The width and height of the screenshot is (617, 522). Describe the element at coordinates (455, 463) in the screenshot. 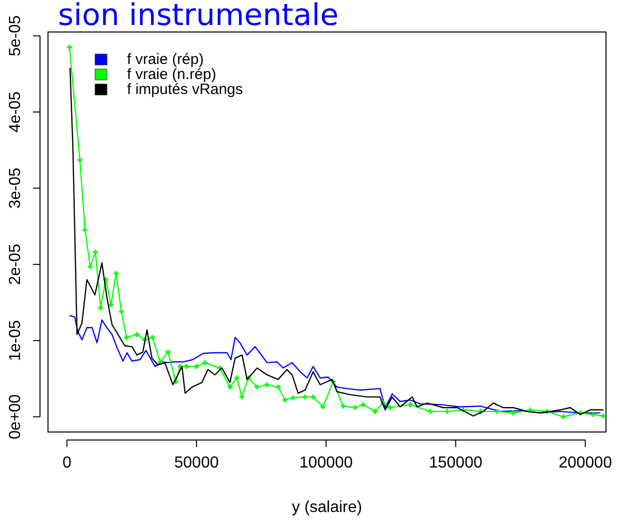

I see `x-tick-label: 150000` at that location.